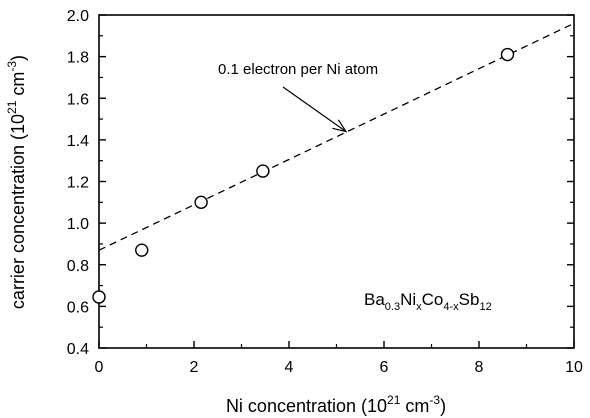 The height and width of the screenshot is (418, 590). Describe the element at coordinates (574, 367) in the screenshot. I see `x-tick-label: 10` at that location.